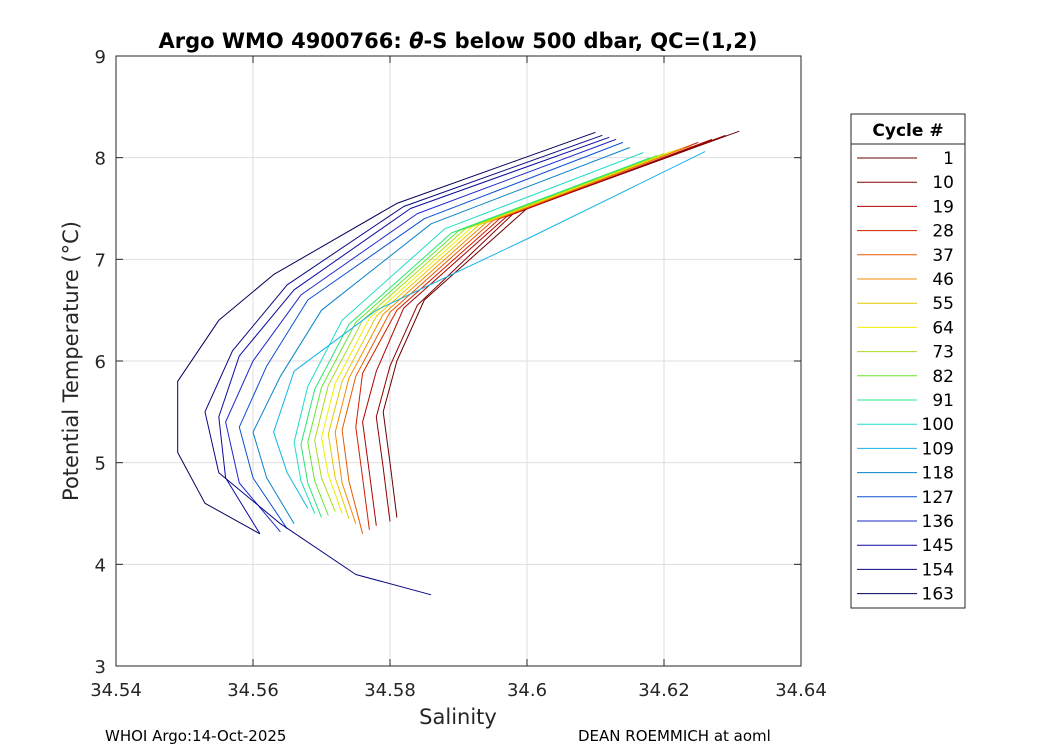 The width and height of the screenshot is (1050, 754). What do you see at coordinates (943, 304) in the screenshot?
I see `legend-label-55: 55` at bounding box center [943, 304].